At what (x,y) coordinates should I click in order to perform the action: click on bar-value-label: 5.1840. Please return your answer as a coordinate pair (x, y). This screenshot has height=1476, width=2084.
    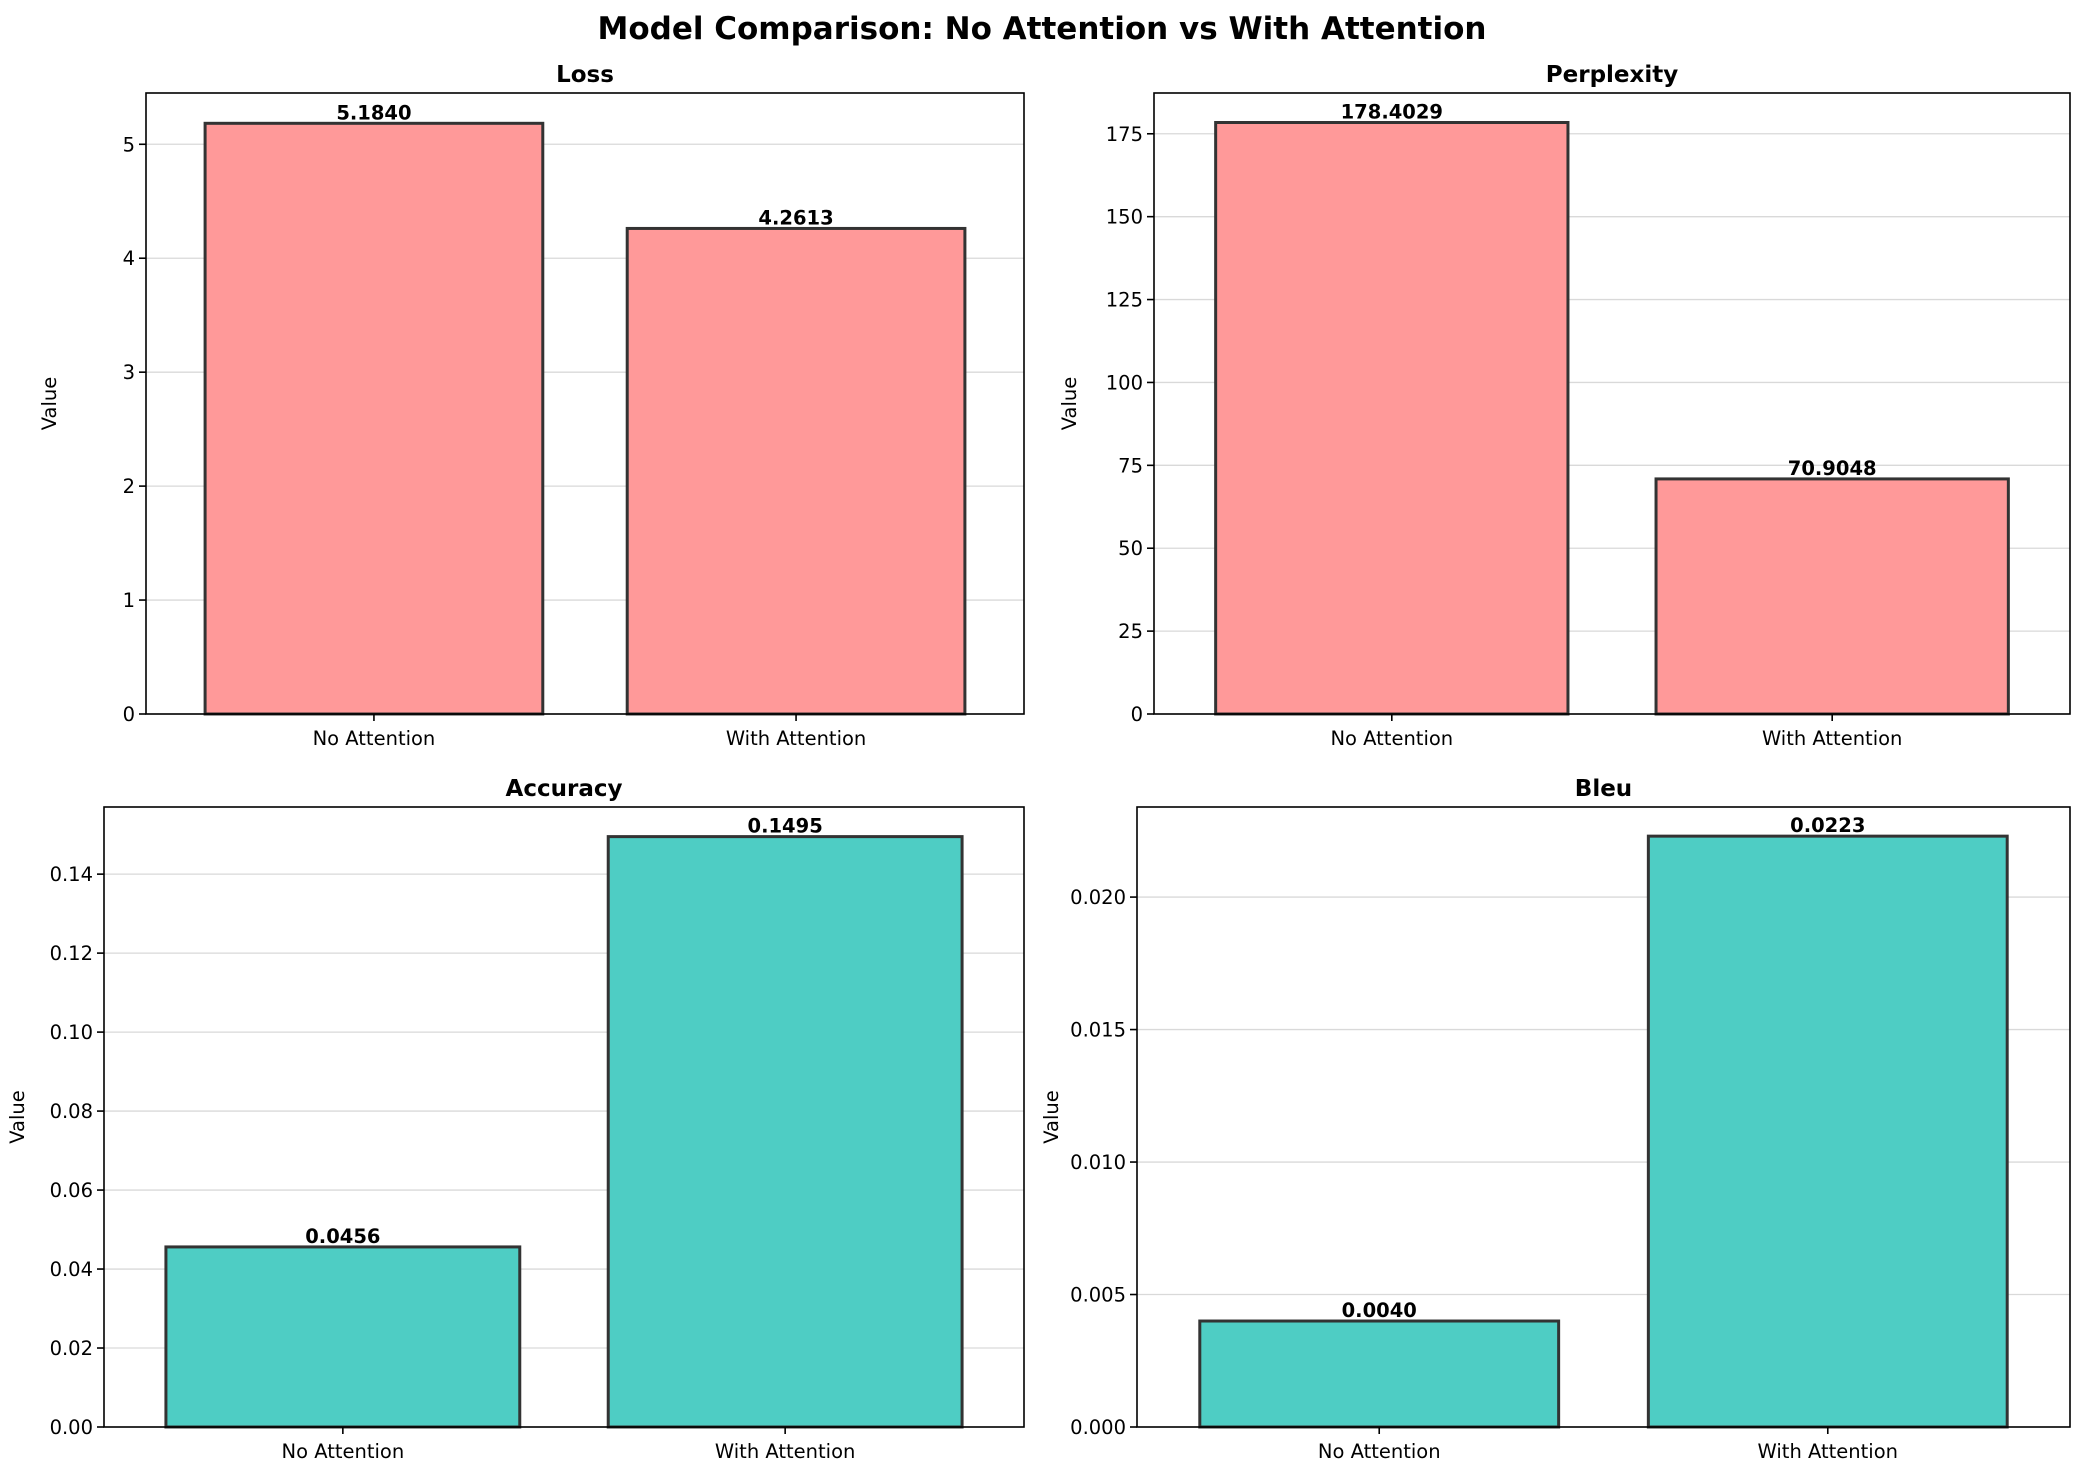
    Looking at the image, I should click on (373, 112).